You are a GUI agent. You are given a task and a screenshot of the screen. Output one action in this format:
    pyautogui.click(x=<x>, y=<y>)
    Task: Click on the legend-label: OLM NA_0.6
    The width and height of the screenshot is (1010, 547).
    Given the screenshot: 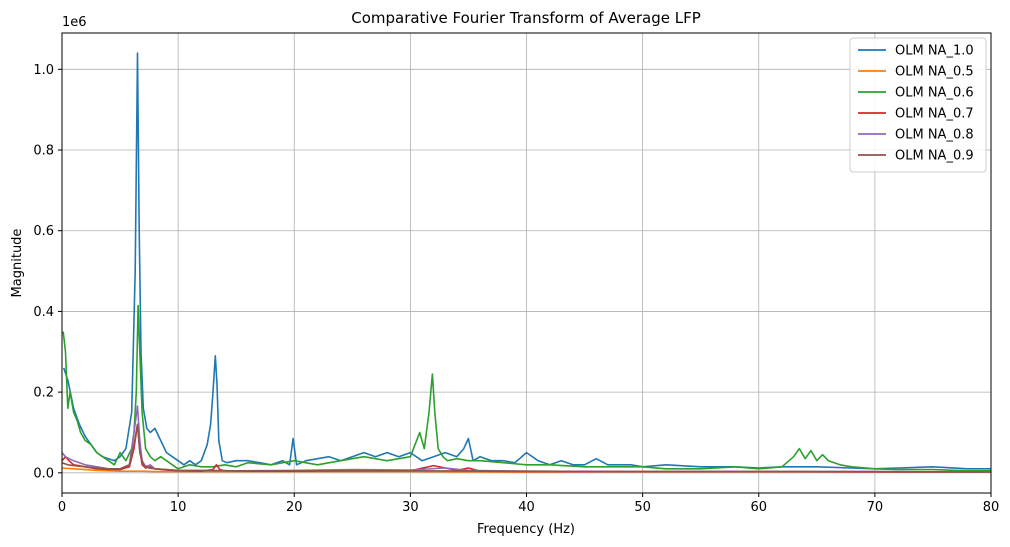 What is the action you would take?
    pyautogui.click(x=934, y=93)
    